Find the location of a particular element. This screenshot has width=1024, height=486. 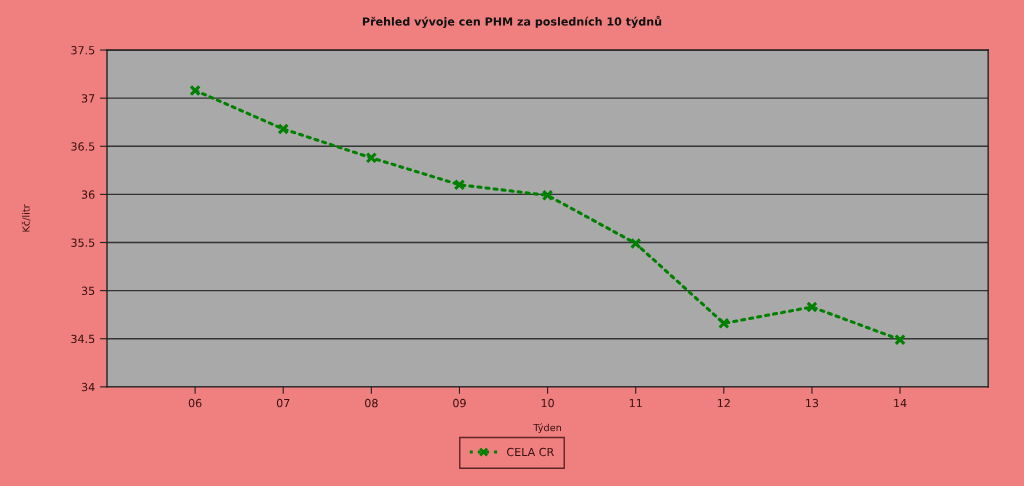

x-tick-label: 09 is located at coordinates (459, 403).